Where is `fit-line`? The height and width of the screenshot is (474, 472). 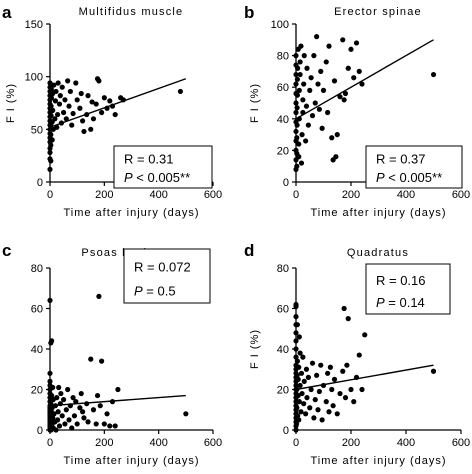 fit-line is located at coordinates (118, 103).